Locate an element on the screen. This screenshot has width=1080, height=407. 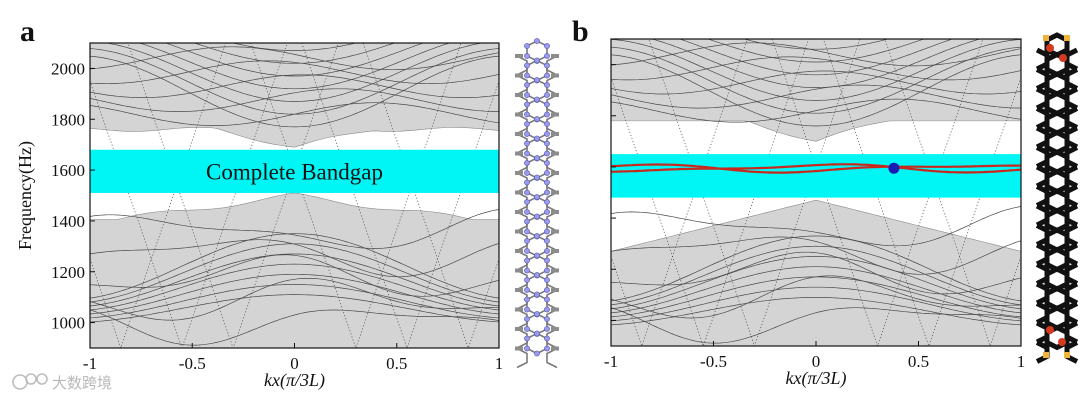
panel-letter-a: a is located at coordinates (27, 31).